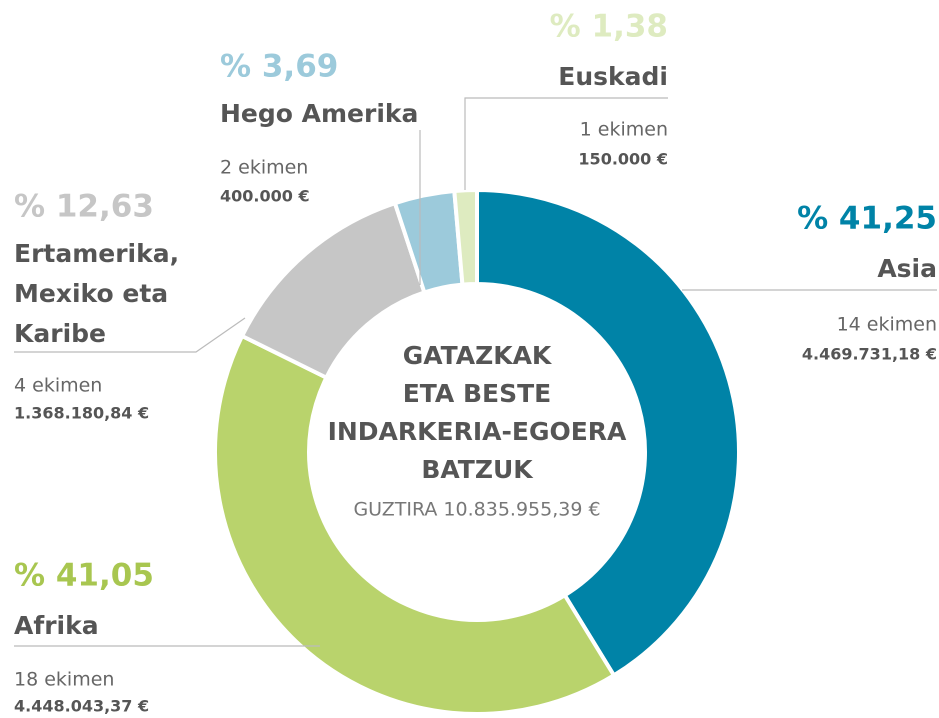 The width and height of the screenshot is (939, 718). What do you see at coordinates (623, 159) in the screenshot?
I see `amount-label: 150.000 €` at bounding box center [623, 159].